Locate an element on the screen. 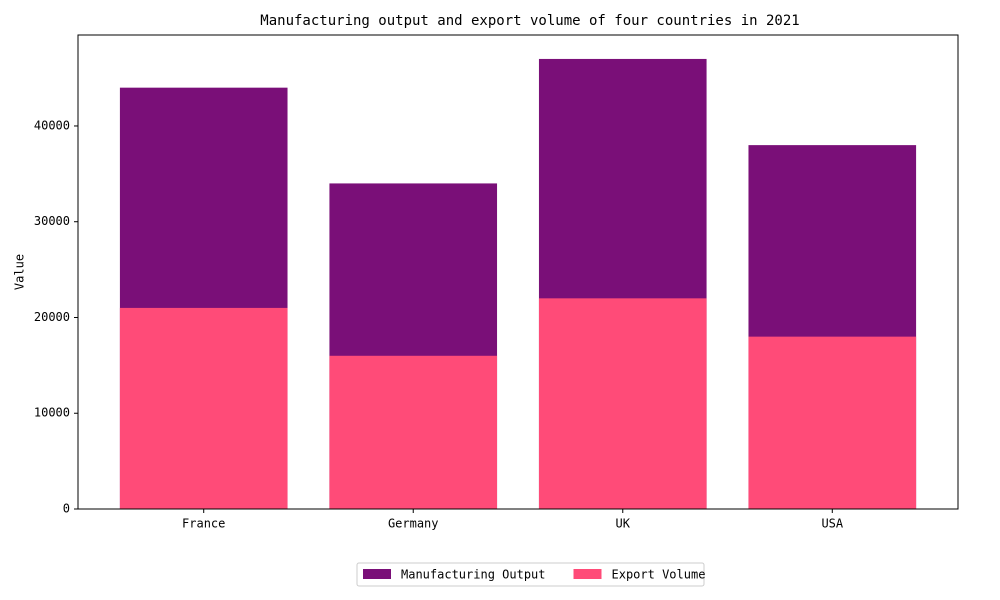 This screenshot has height=600, width=1000. y-axis-label: Value is located at coordinates (20, 272).